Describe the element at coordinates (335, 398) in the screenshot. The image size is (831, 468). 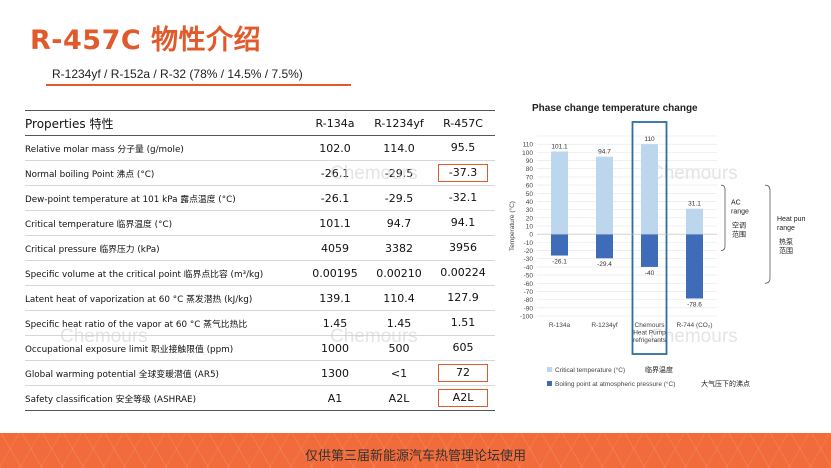
I see `r134a-value: A1` at that location.